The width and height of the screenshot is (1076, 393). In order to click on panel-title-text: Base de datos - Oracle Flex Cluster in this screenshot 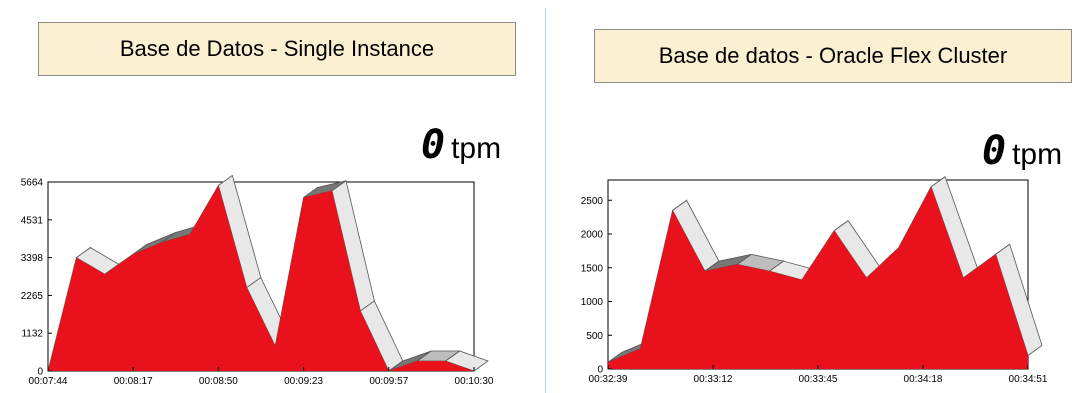, I will do `click(833, 55)`.